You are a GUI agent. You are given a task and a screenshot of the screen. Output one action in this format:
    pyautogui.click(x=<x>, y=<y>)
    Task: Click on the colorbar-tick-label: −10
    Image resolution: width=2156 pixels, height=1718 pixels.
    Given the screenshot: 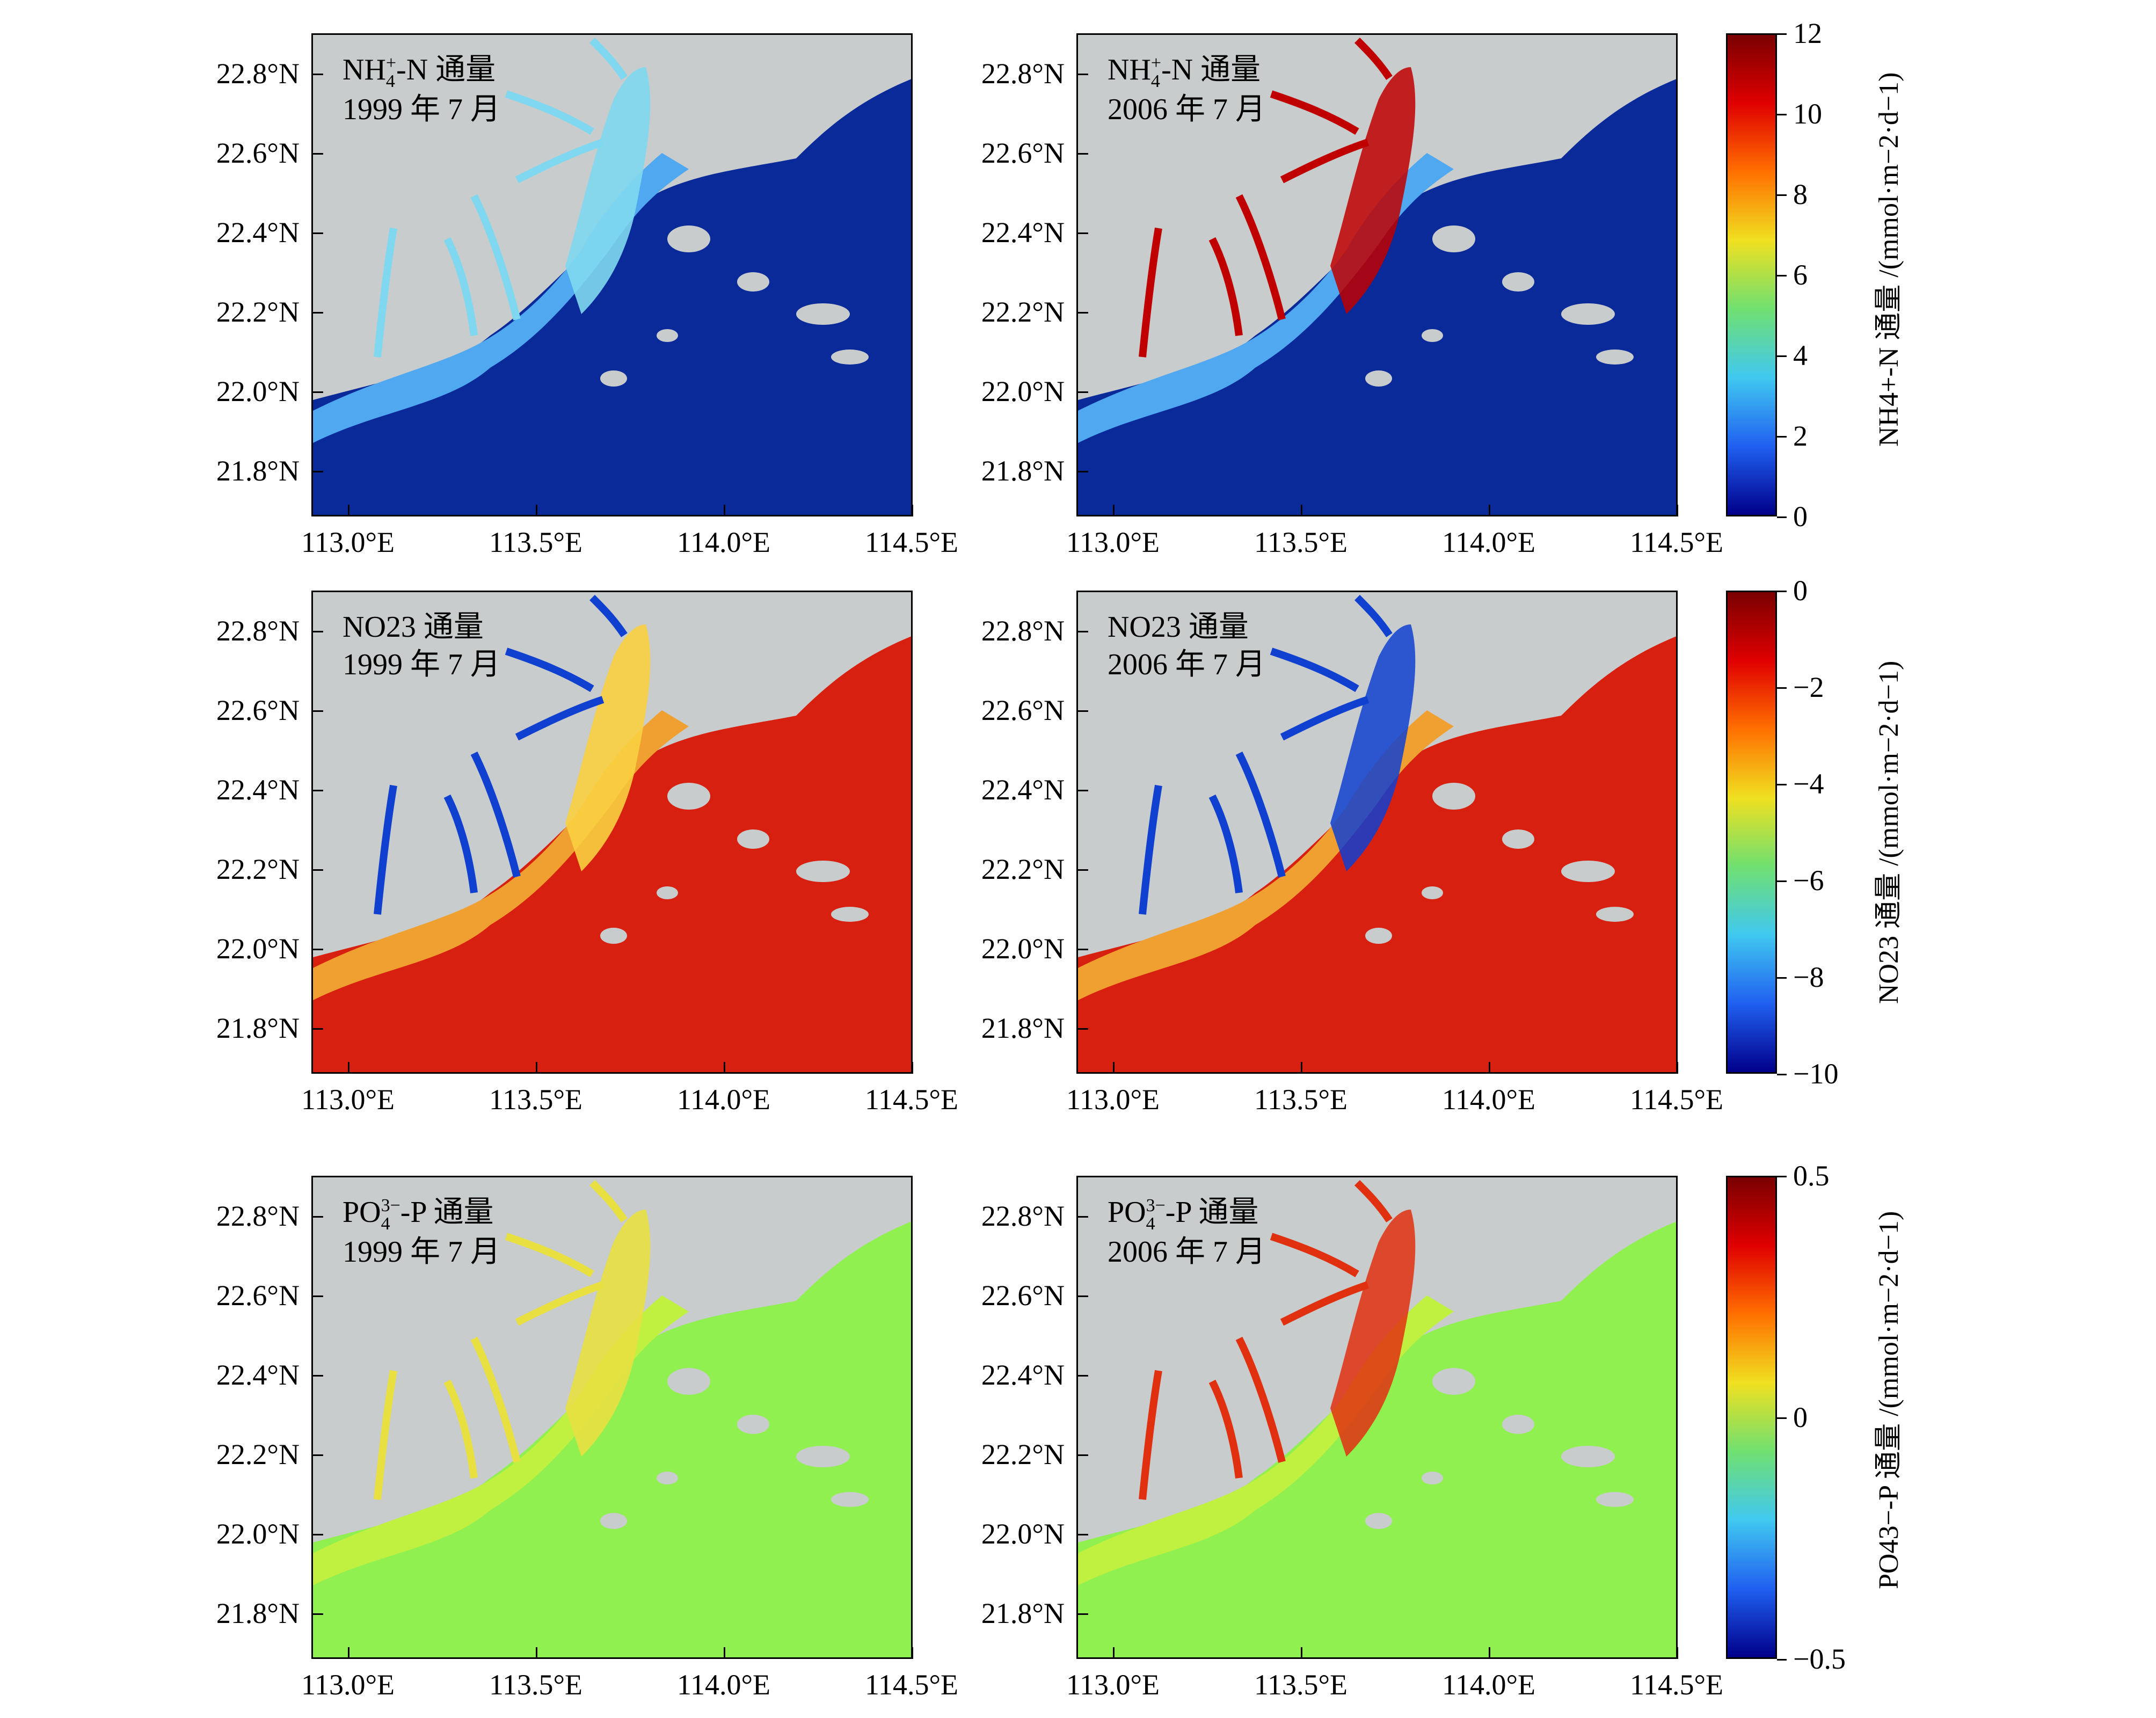 What is the action you would take?
    pyautogui.click(x=1816, y=1074)
    